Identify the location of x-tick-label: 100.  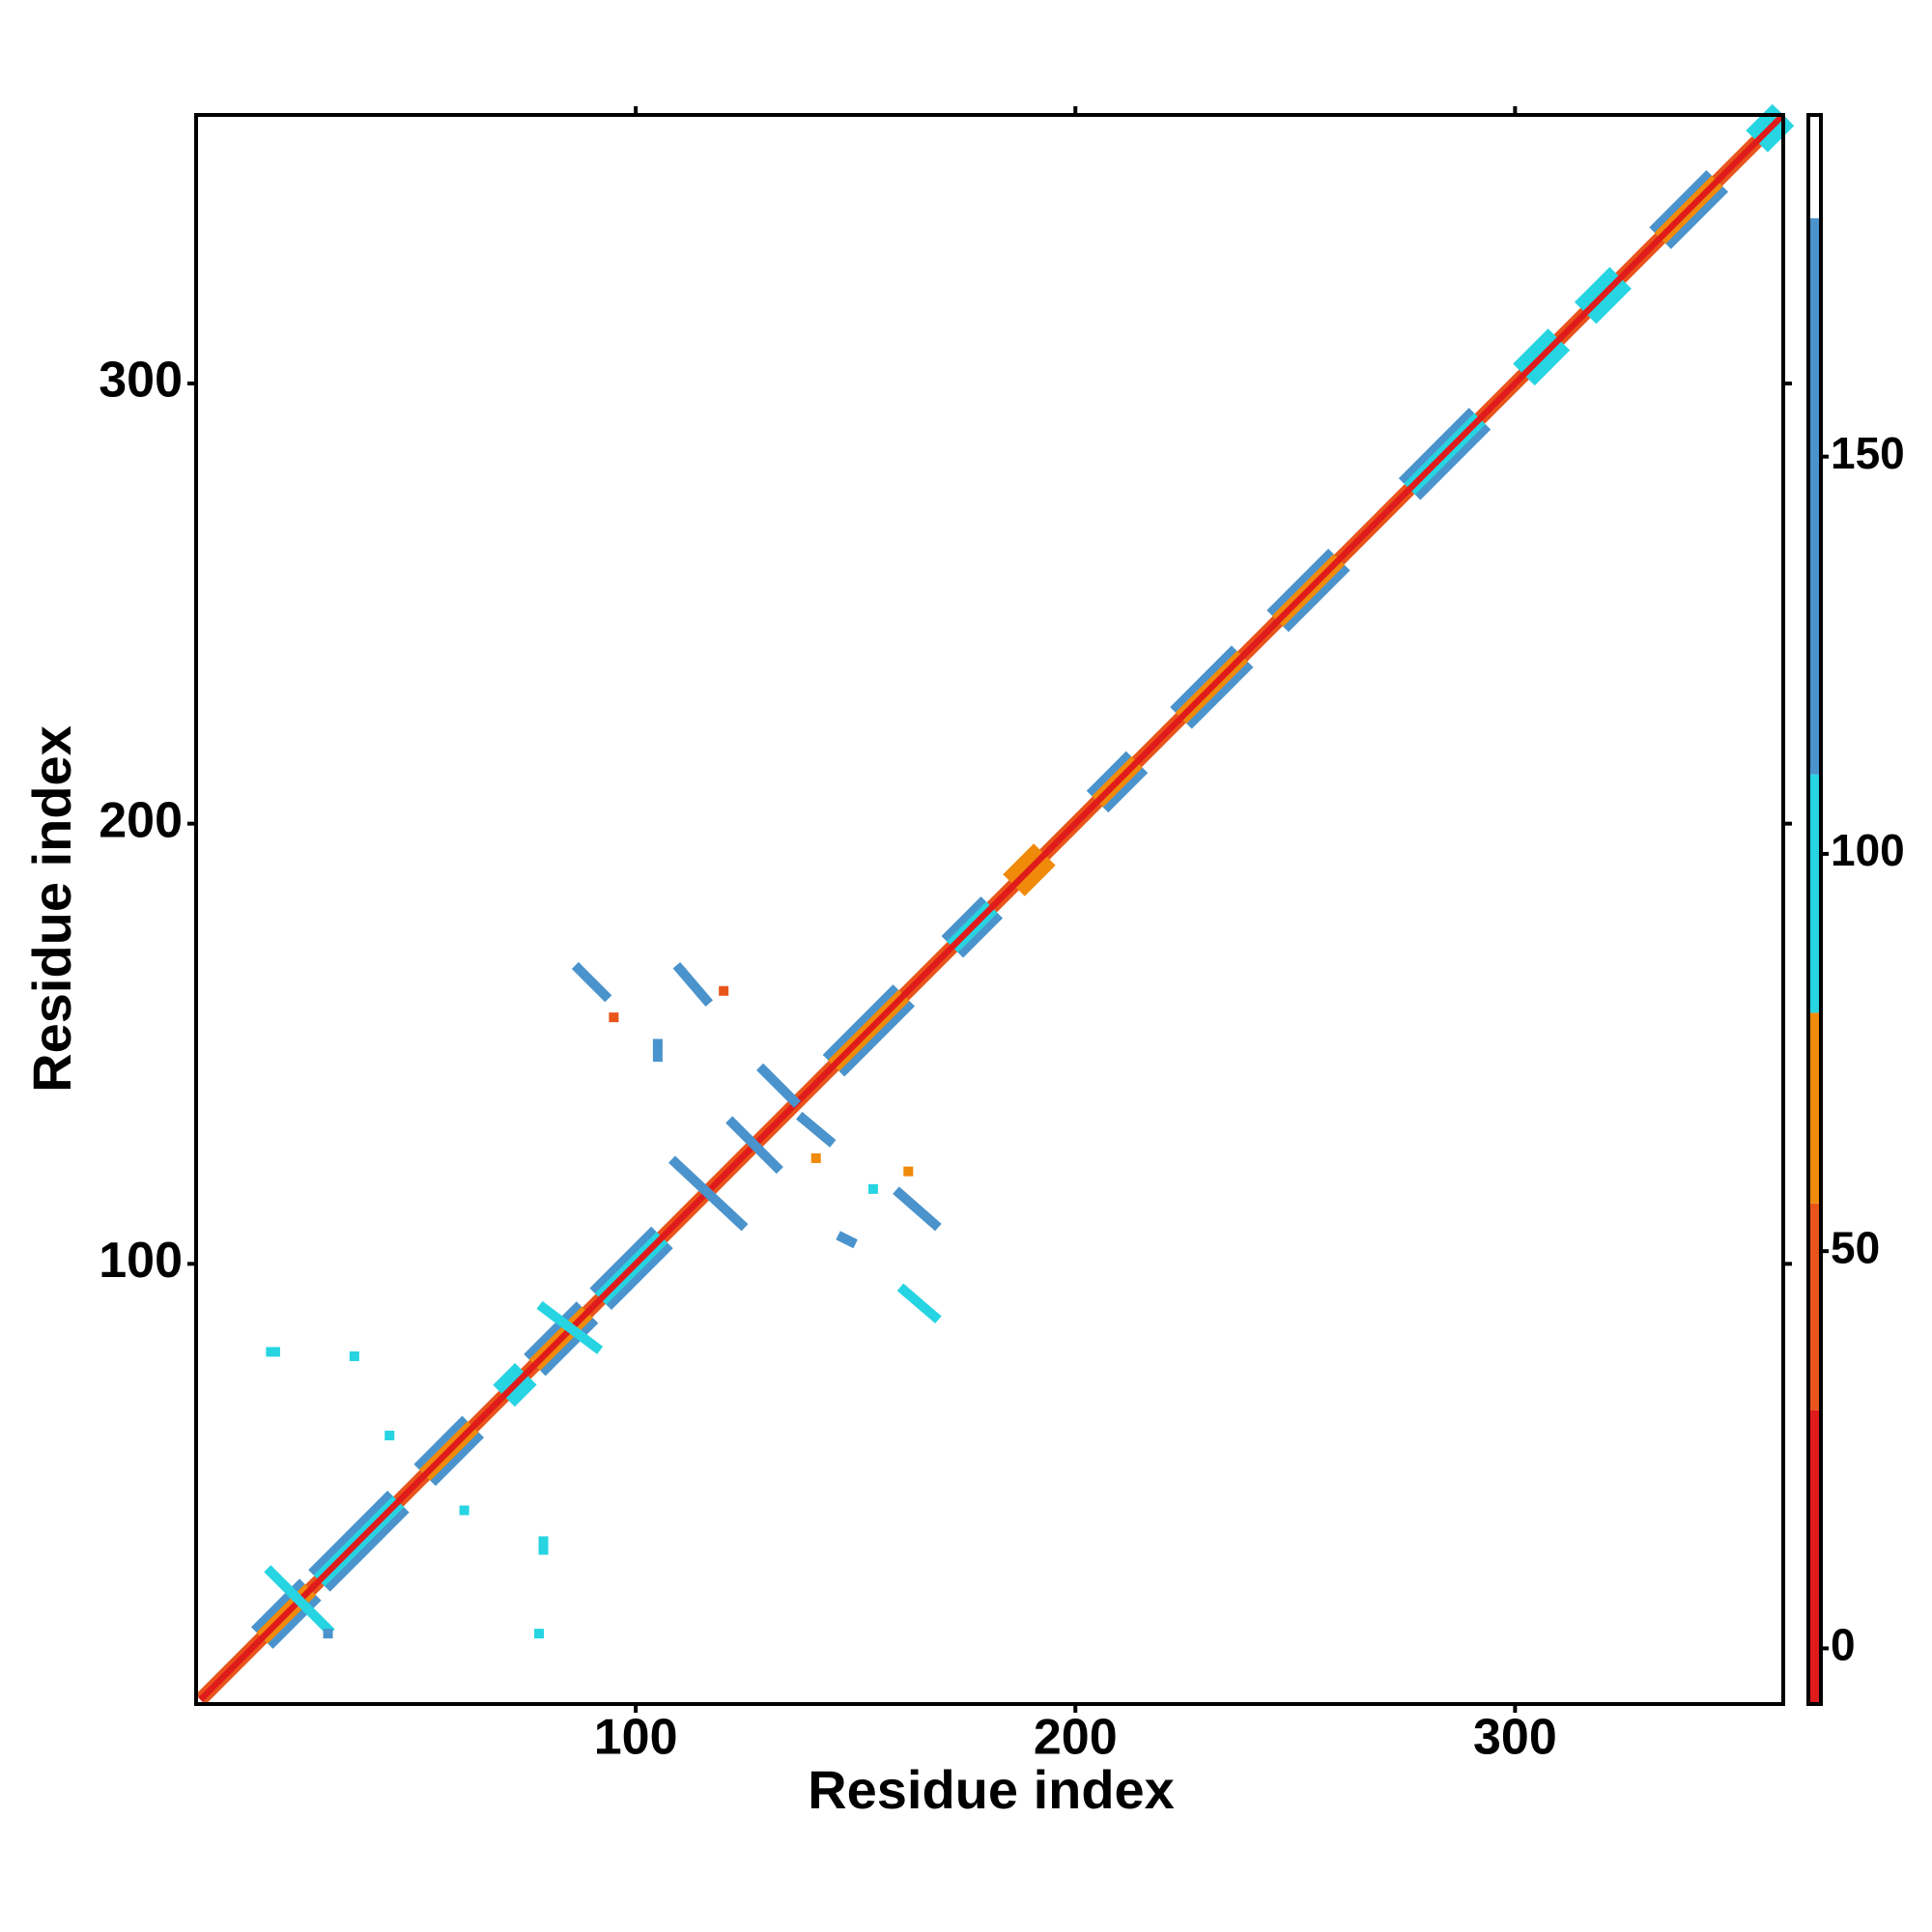
(636, 1738).